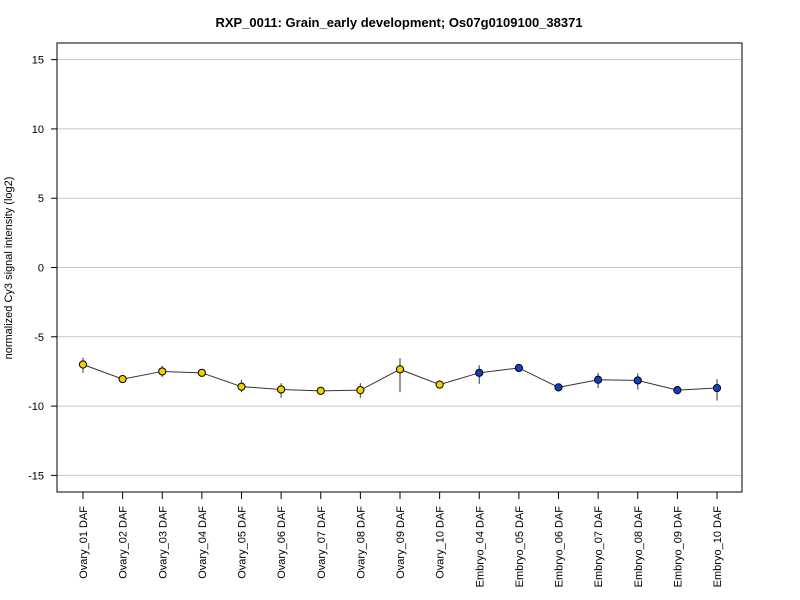  What do you see at coordinates (441, 542) in the screenshot?
I see `x-tick-label: Ovary_10 DAF` at bounding box center [441, 542].